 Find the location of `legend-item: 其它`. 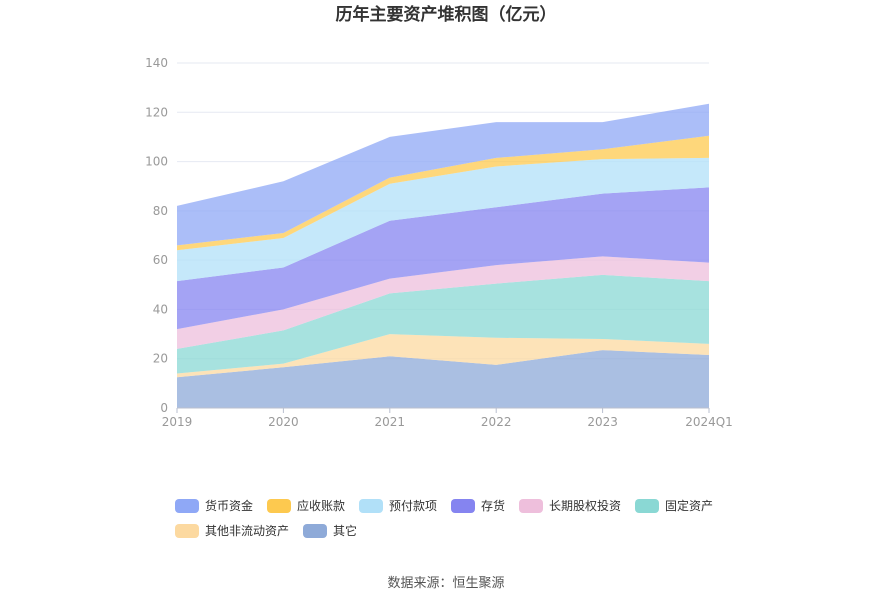

legend-item: 其它 is located at coordinates (330, 530).